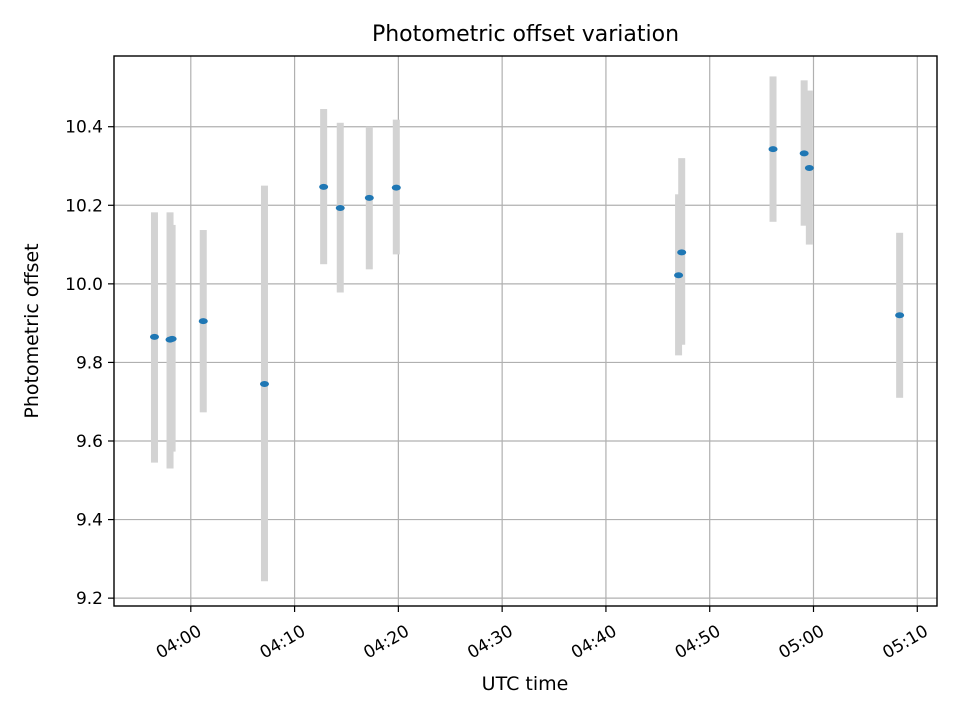  I want to click on x-tick-label: 04:40, so click(594, 642).